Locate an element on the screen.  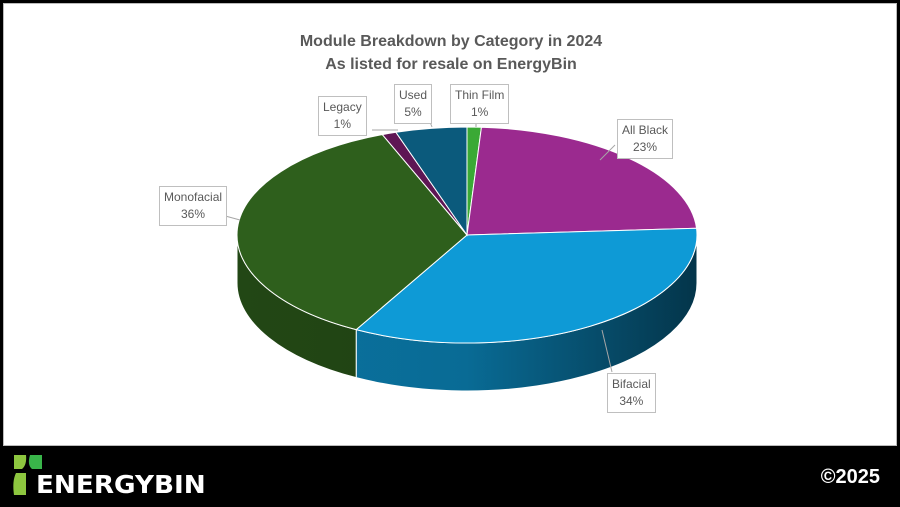
slice-monofacial is located at coordinates (352, 232).